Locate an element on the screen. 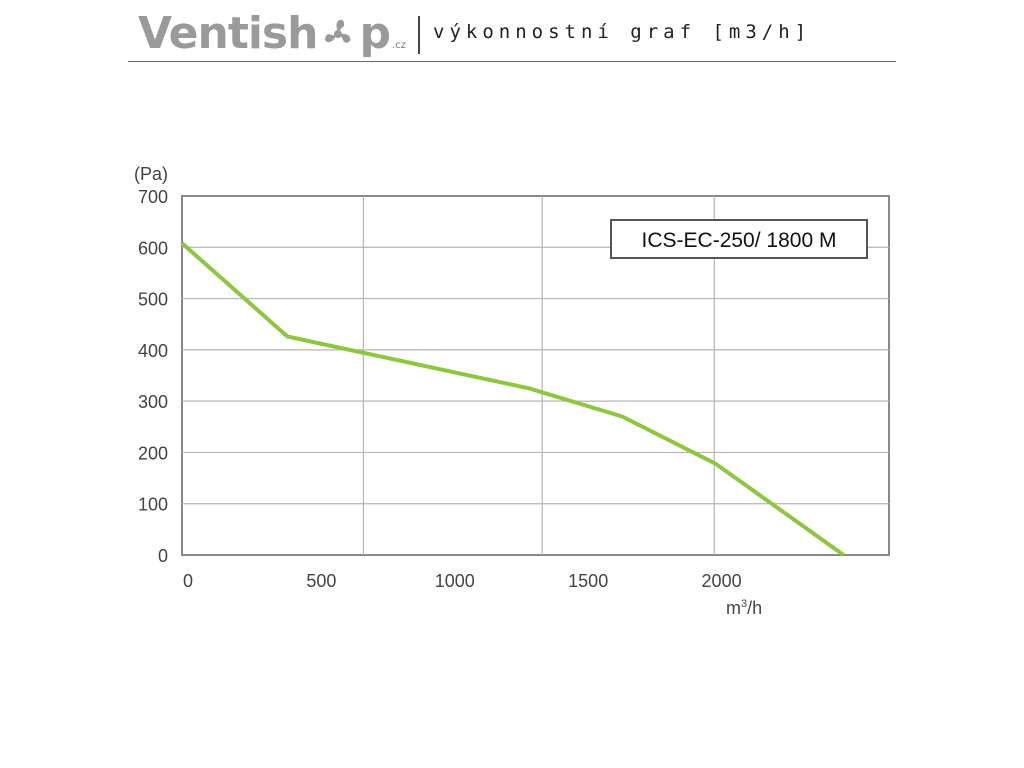 This screenshot has height=768, width=1024. x-tick-label: 1500 is located at coordinates (588, 581).